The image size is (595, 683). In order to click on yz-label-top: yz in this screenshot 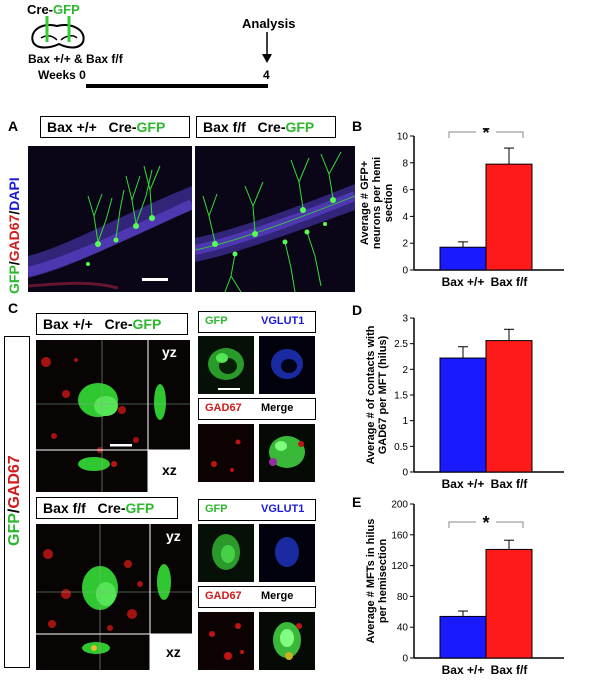, I will do `click(169, 352)`.